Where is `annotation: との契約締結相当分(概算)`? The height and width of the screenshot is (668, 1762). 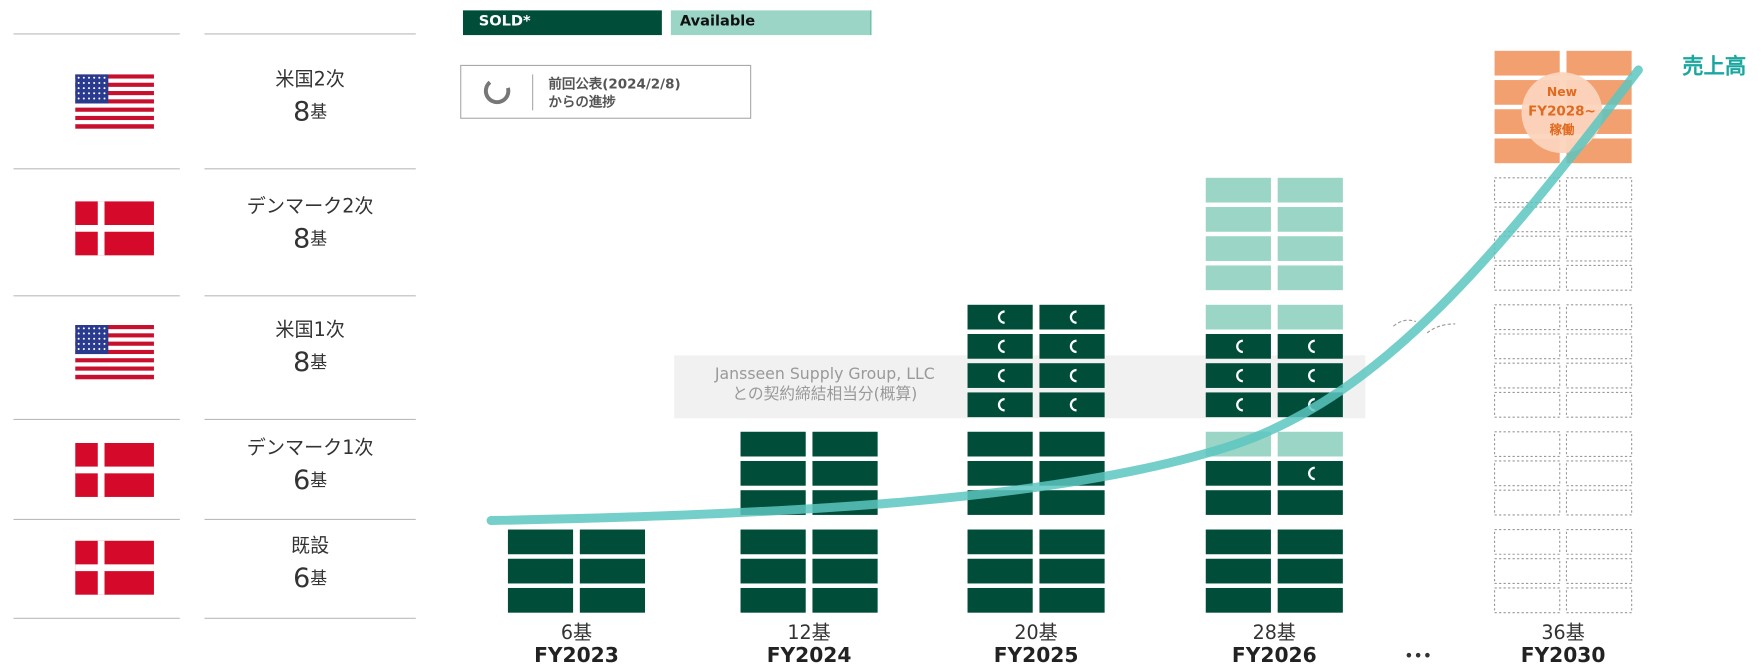
annotation: との契約締結相当分(概算) is located at coordinates (824, 393).